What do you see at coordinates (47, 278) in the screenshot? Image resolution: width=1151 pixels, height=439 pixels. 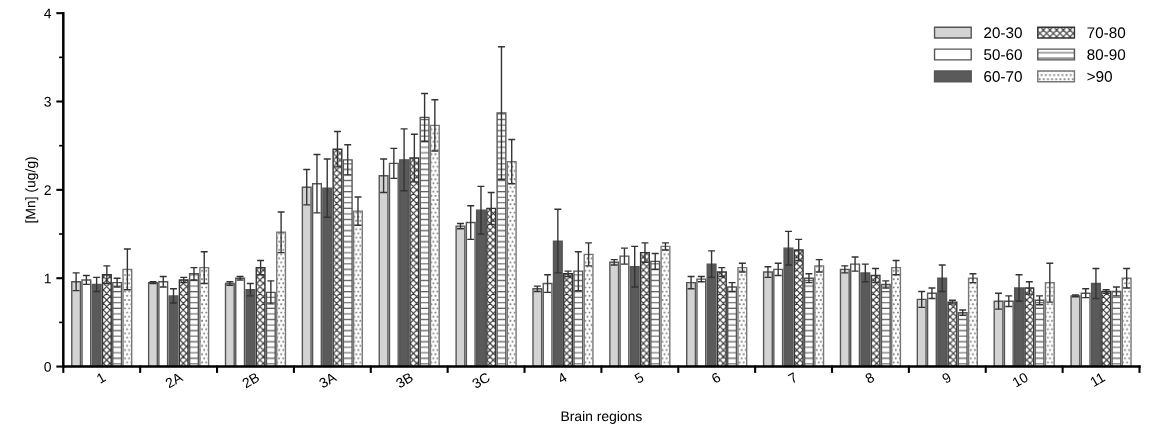 I see `y-tick-label: 1` at bounding box center [47, 278].